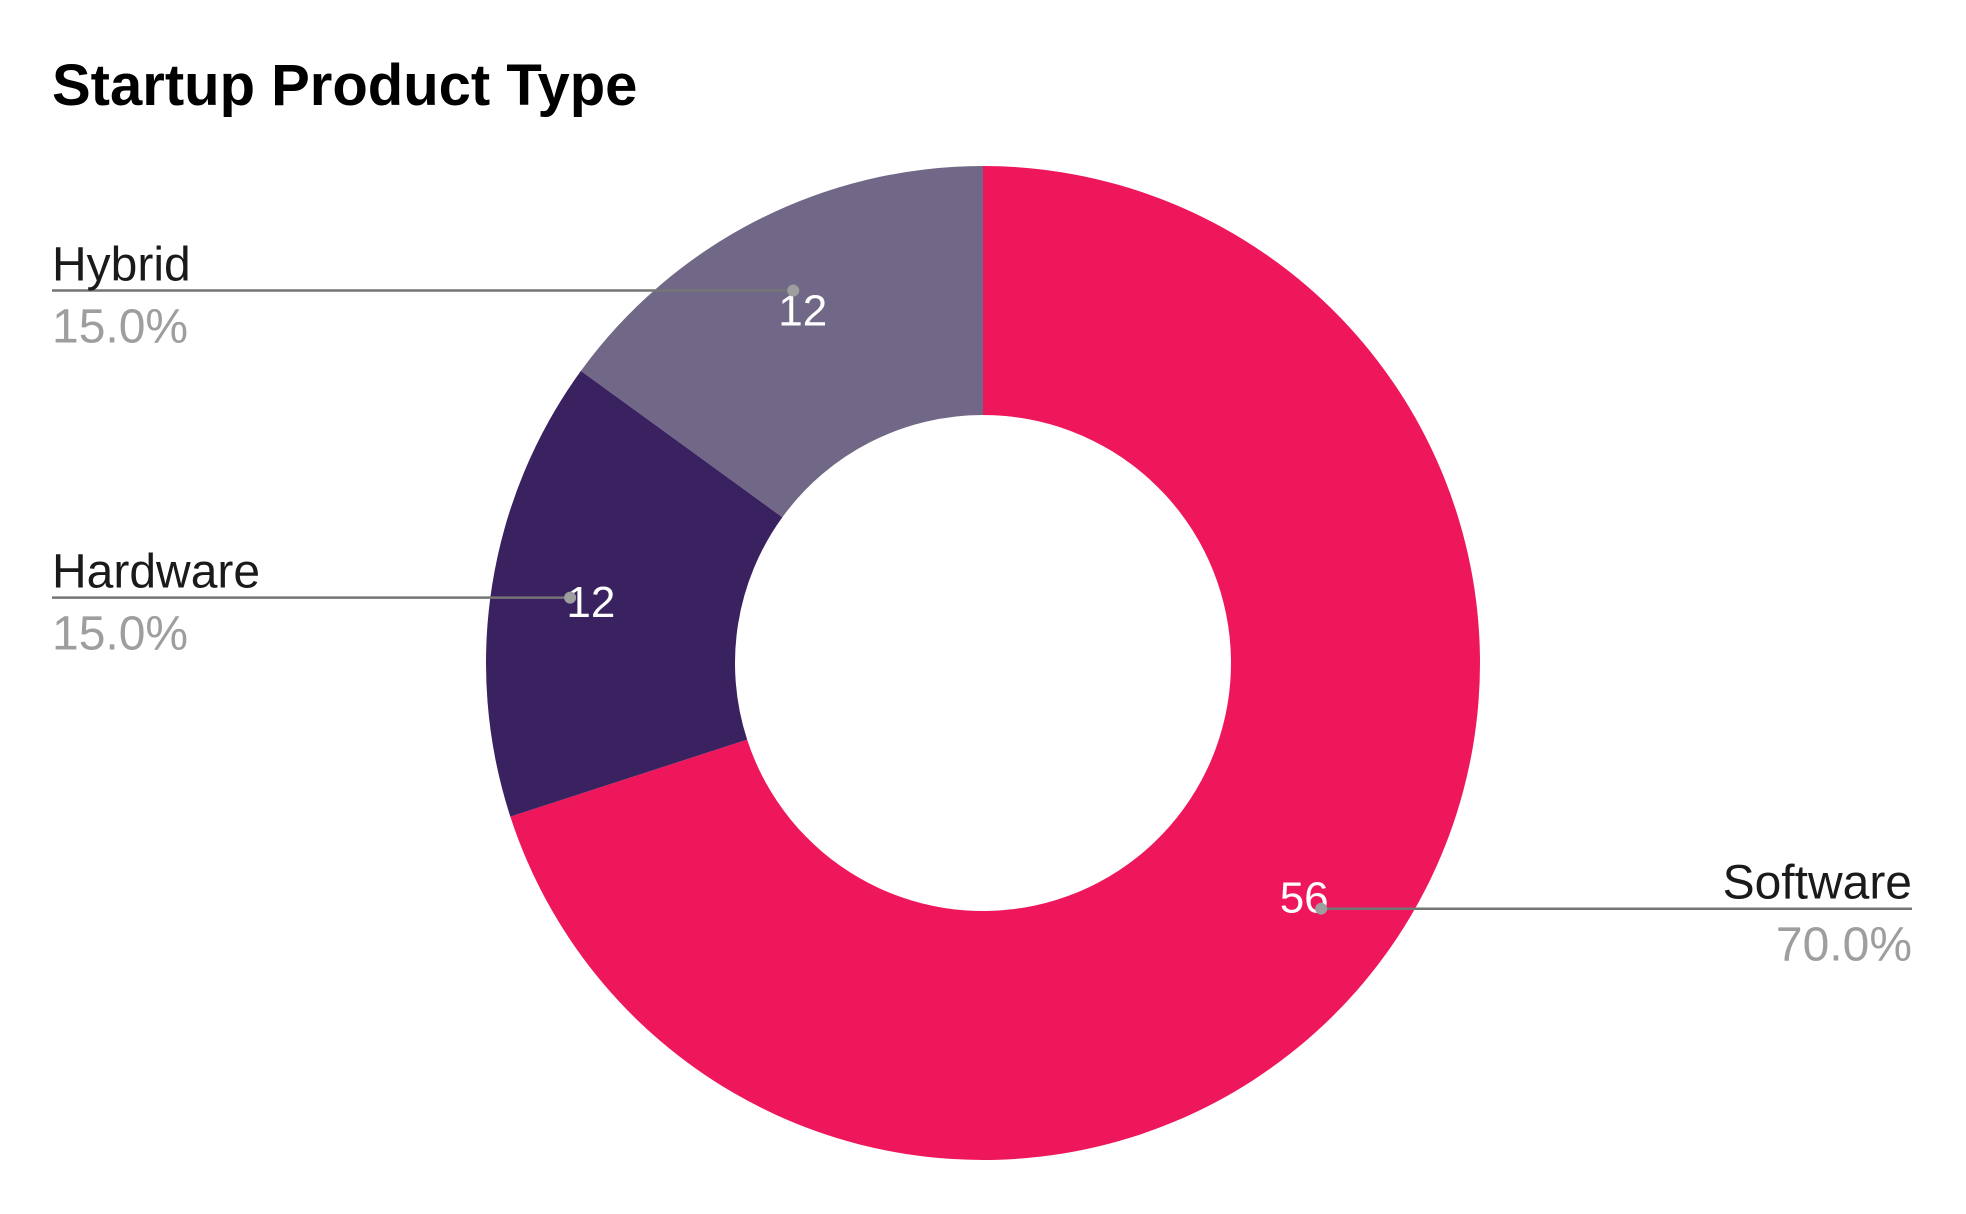  What do you see at coordinates (1304, 897) in the screenshot?
I see `slice-value-software: 56` at bounding box center [1304, 897].